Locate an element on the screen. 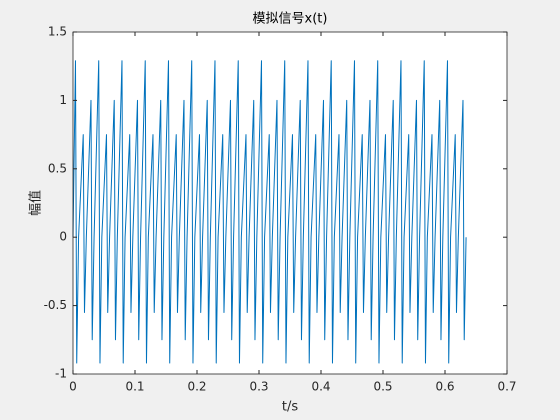  x-tick-label: 0.4 is located at coordinates (320, 387).